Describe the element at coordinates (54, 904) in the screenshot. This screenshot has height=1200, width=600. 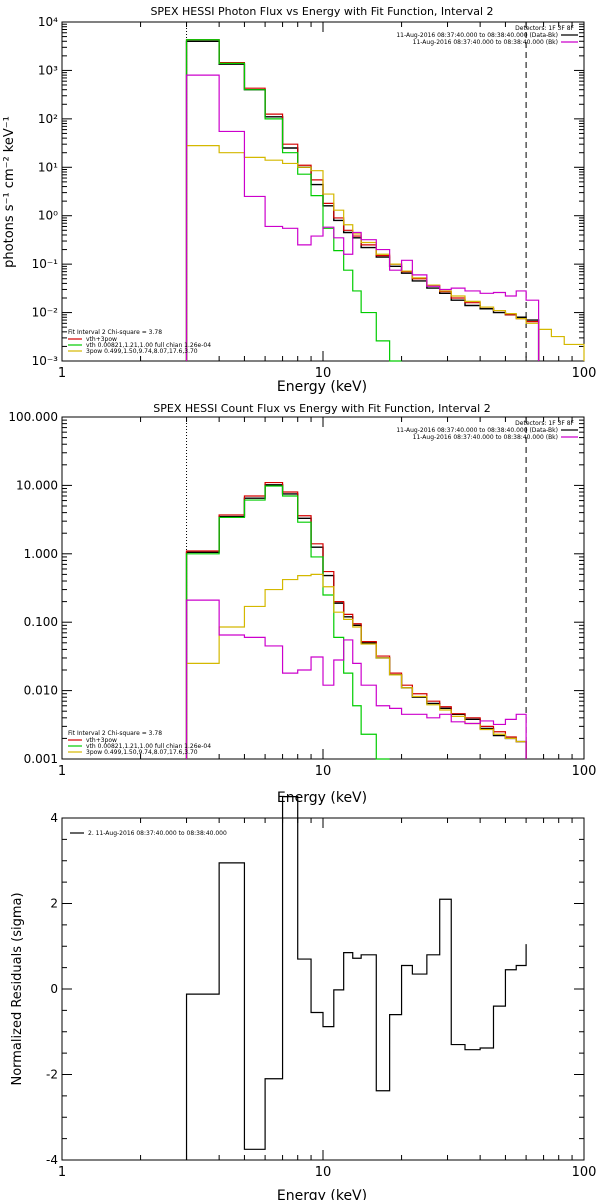
I see `y-tick-label: 2` at that location.